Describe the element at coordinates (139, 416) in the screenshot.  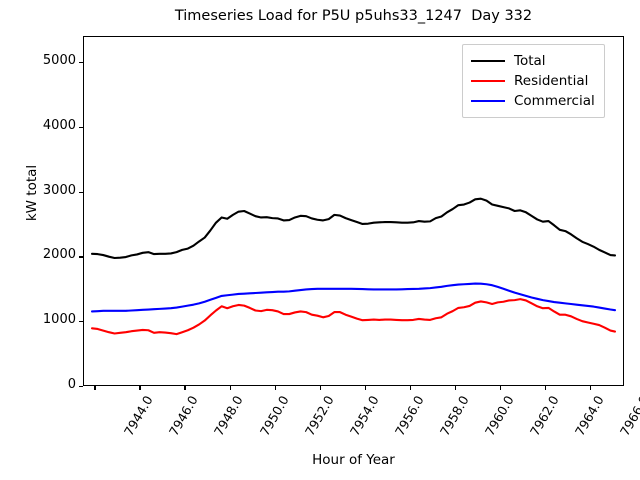
I see `x-tick-label: 7944.0` at that location.